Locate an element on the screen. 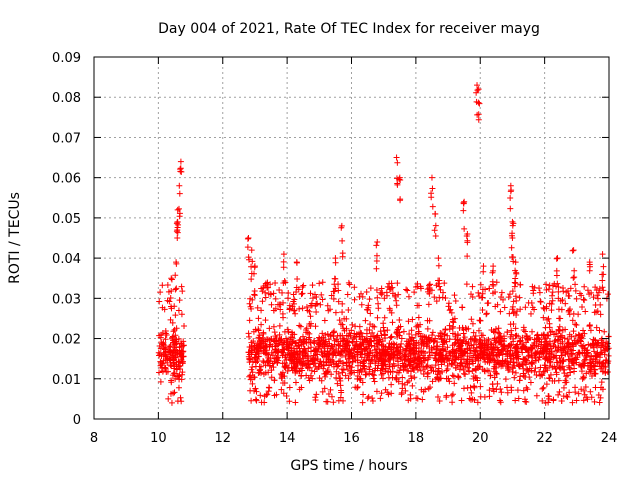  x-tick-label: 12 is located at coordinates (222, 438).